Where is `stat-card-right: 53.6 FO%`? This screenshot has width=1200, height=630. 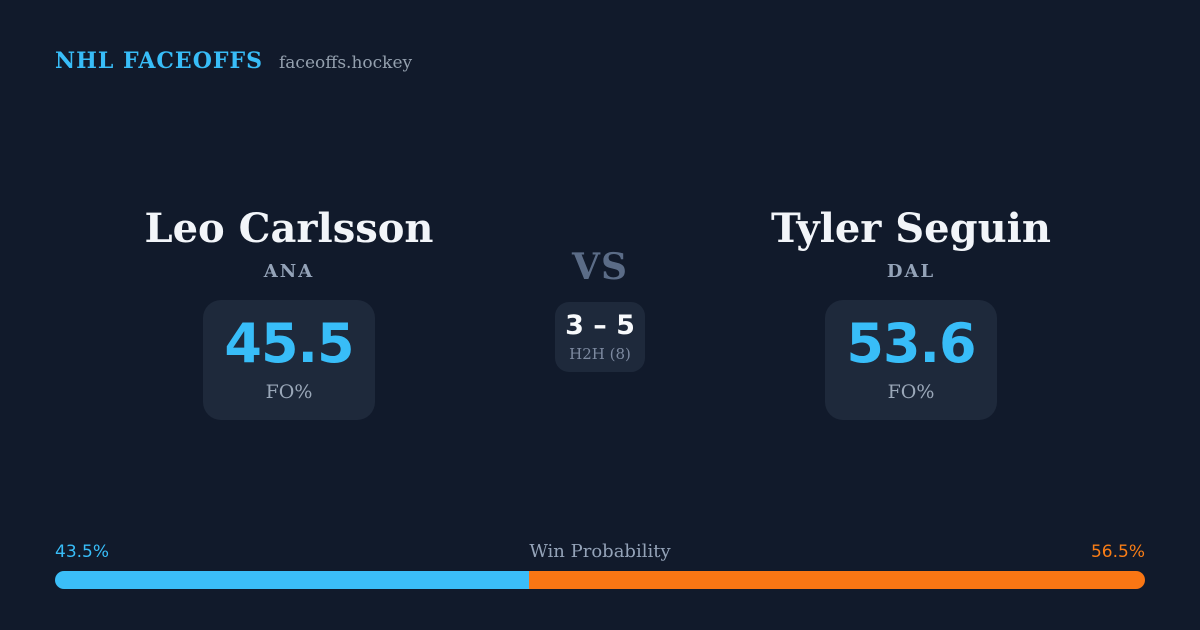
stat-card-right: 53.6 FO% is located at coordinates (911, 360).